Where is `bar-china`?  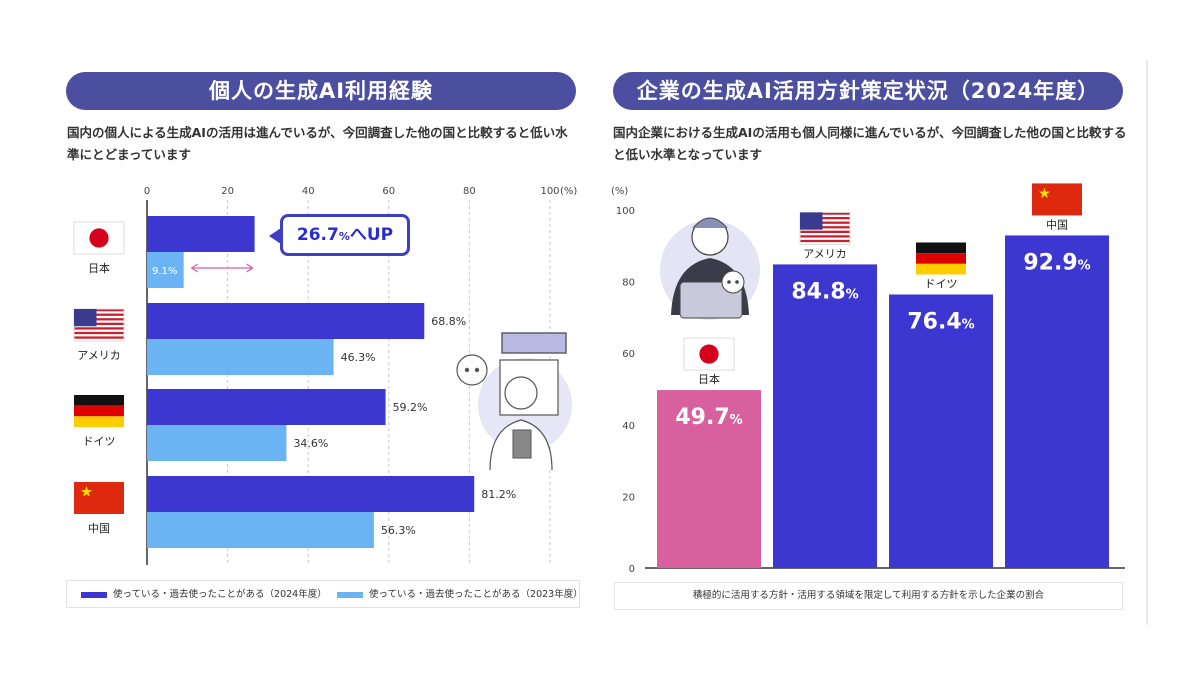
bar-china is located at coordinates (1057, 401).